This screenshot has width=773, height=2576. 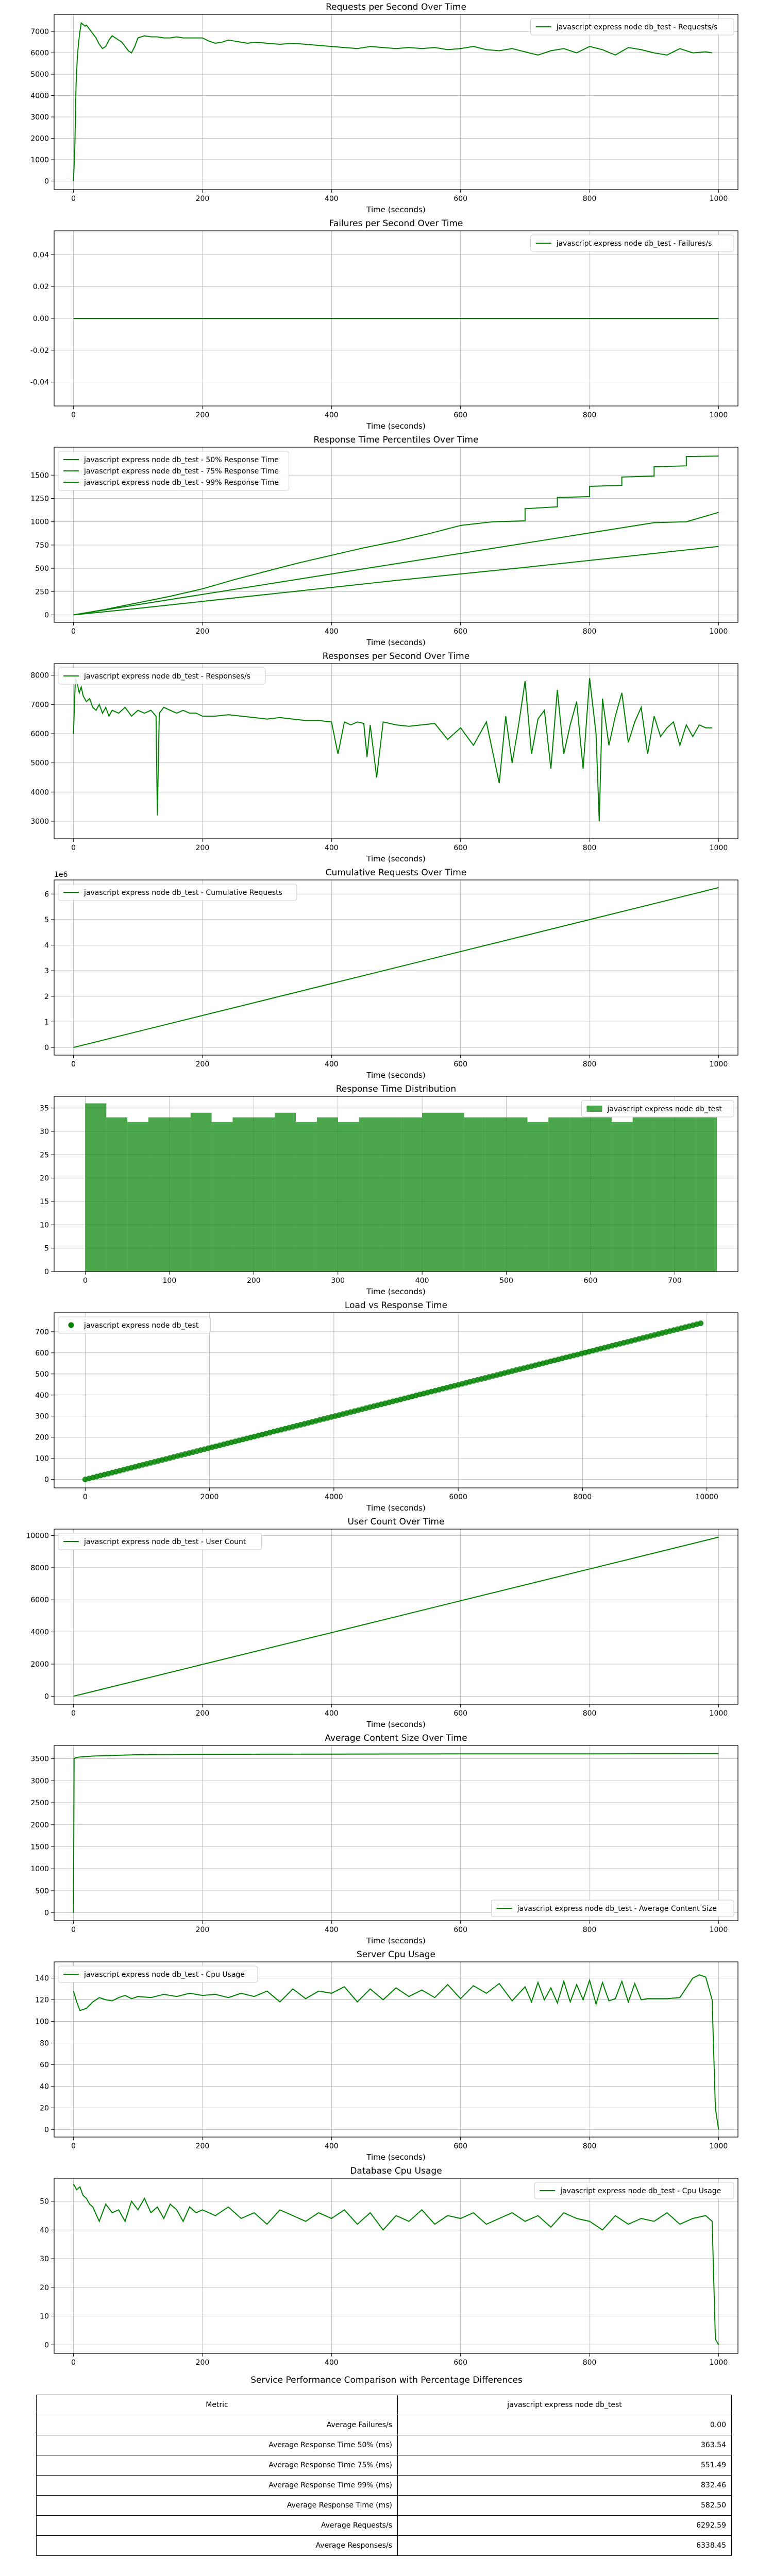 What do you see at coordinates (395, 440) in the screenshot?
I see `chart-title: Response Time Percentiles Over Time` at bounding box center [395, 440].